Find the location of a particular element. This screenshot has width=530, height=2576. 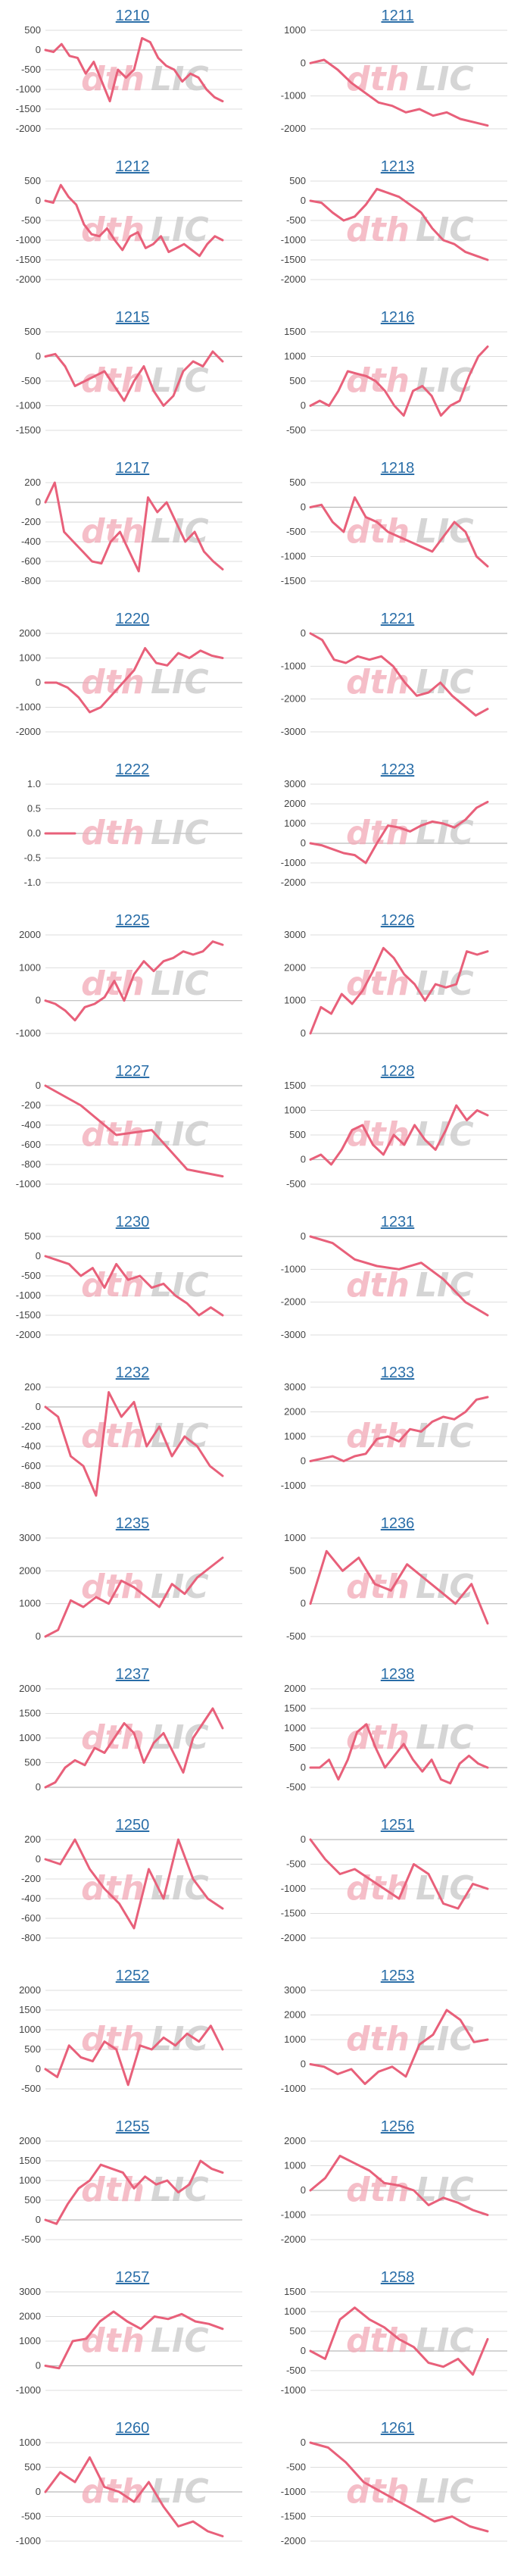

chart-title-link: 1215 is located at coordinates (132, 317).